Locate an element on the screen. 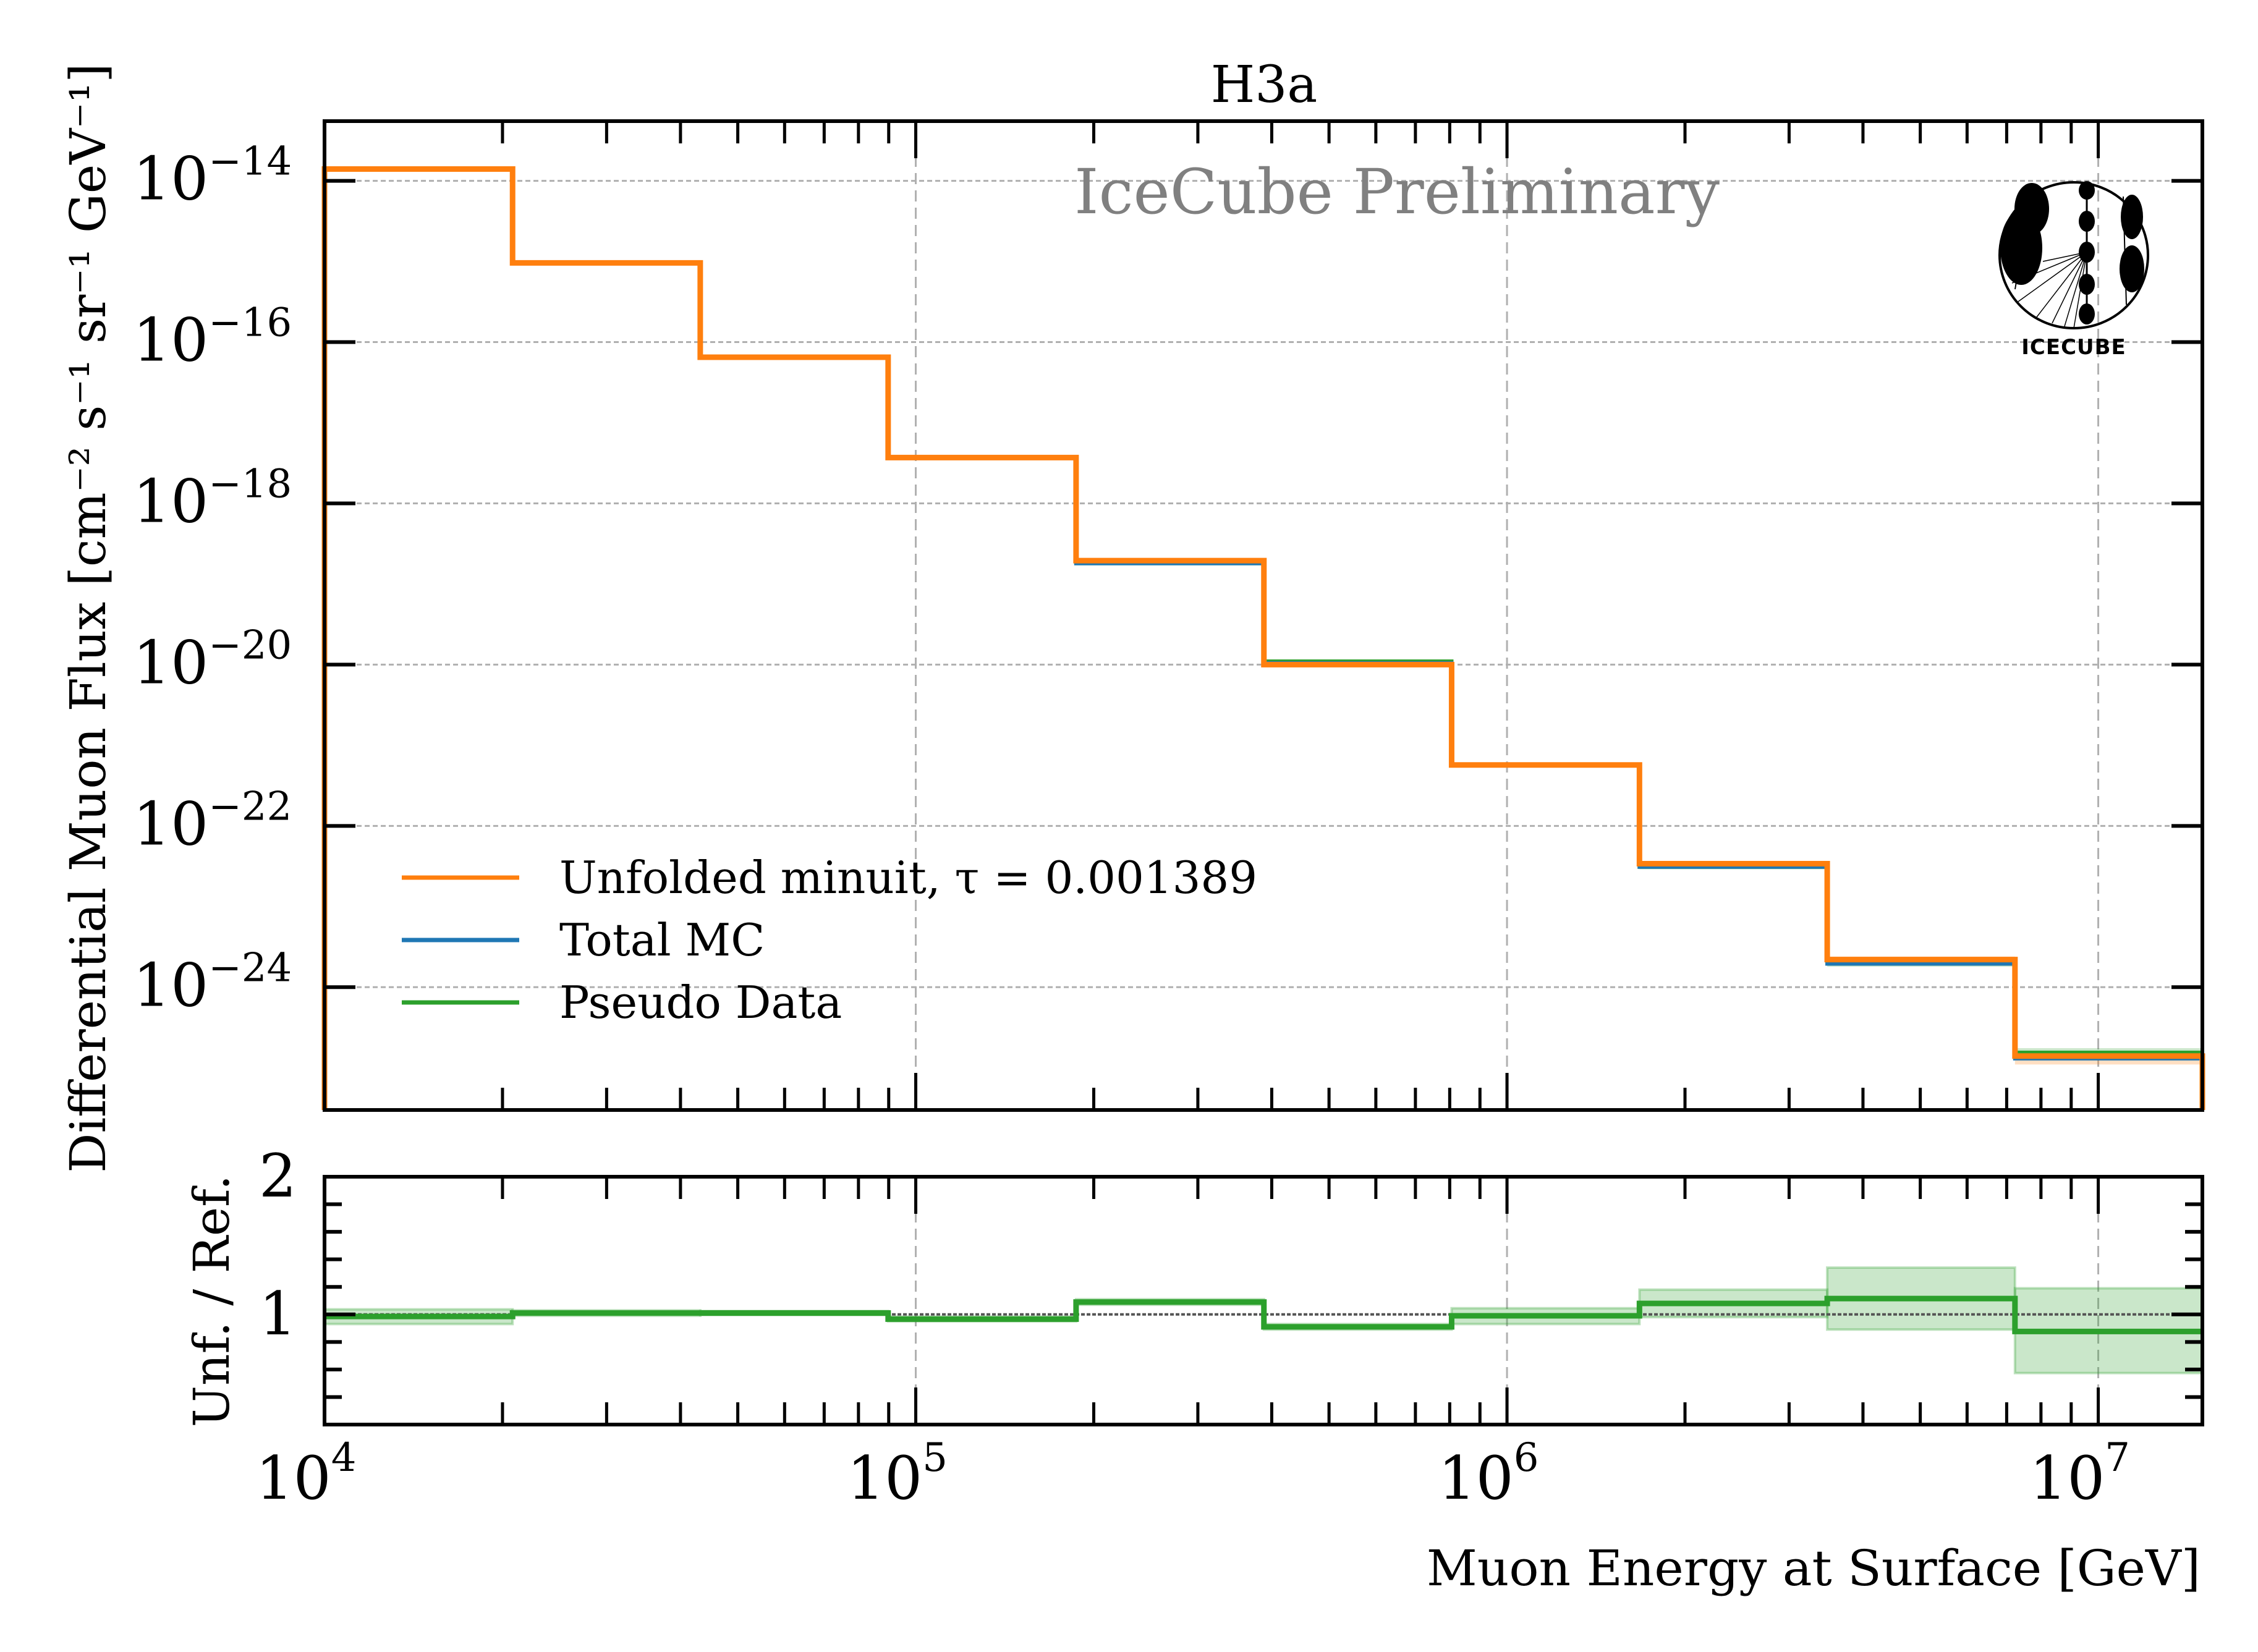 This screenshot has height=1652, width=2258. y-tick-label: 10−24 is located at coordinates (212, 982).